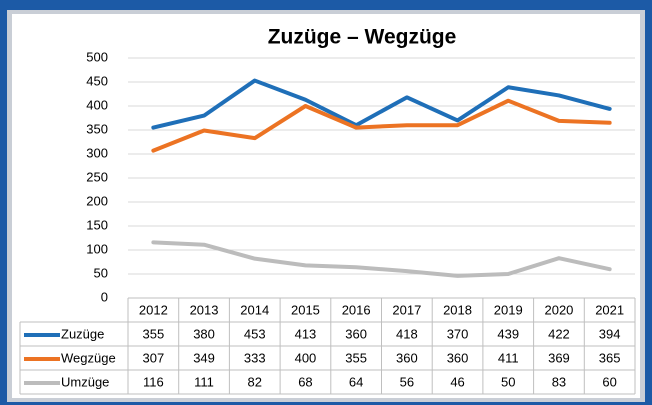  What do you see at coordinates (559, 381) in the screenshot?
I see `table-value: 83` at bounding box center [559, 381].